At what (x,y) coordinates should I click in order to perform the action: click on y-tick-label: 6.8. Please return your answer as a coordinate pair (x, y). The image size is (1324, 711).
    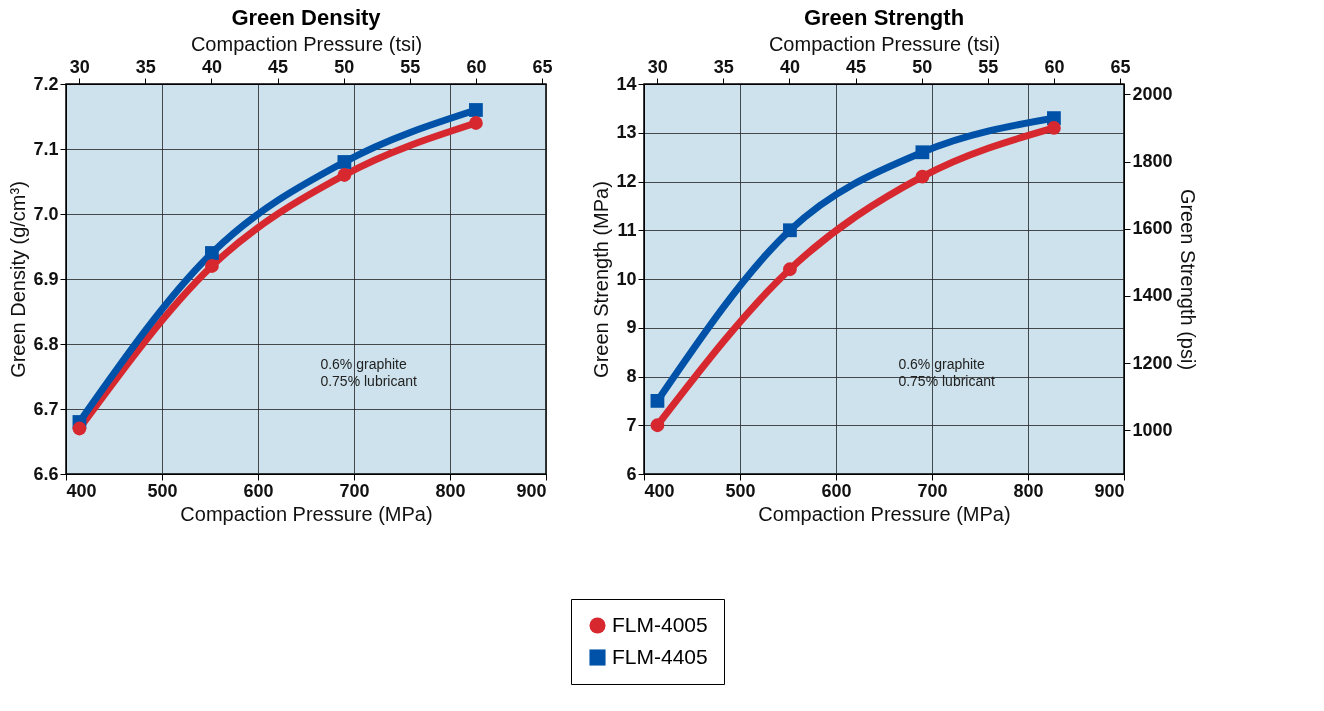
    Looking at the image, I should click on (46, 343).